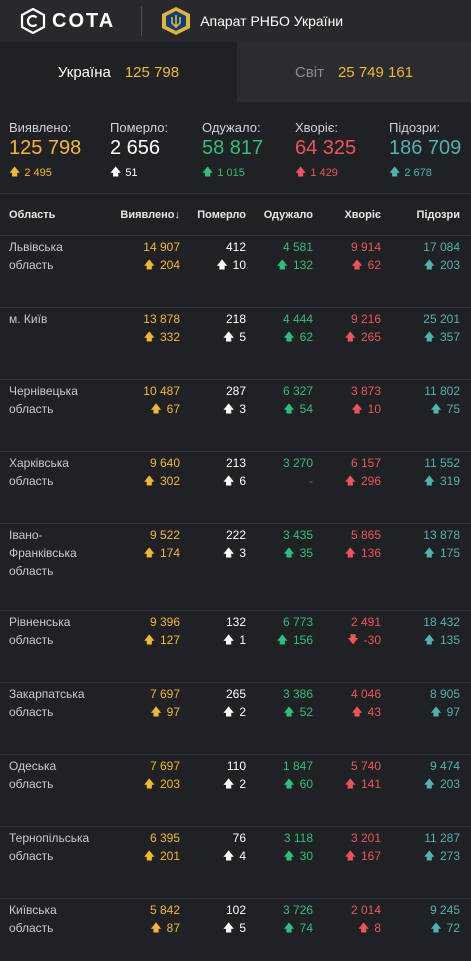 Image resolution: width=471 pixels, height=961 pixels. What do you see at coordinates (279, 928) in the screenshot?
I see `cell-delta: 🡅 74` at bounding box center [279, 928].